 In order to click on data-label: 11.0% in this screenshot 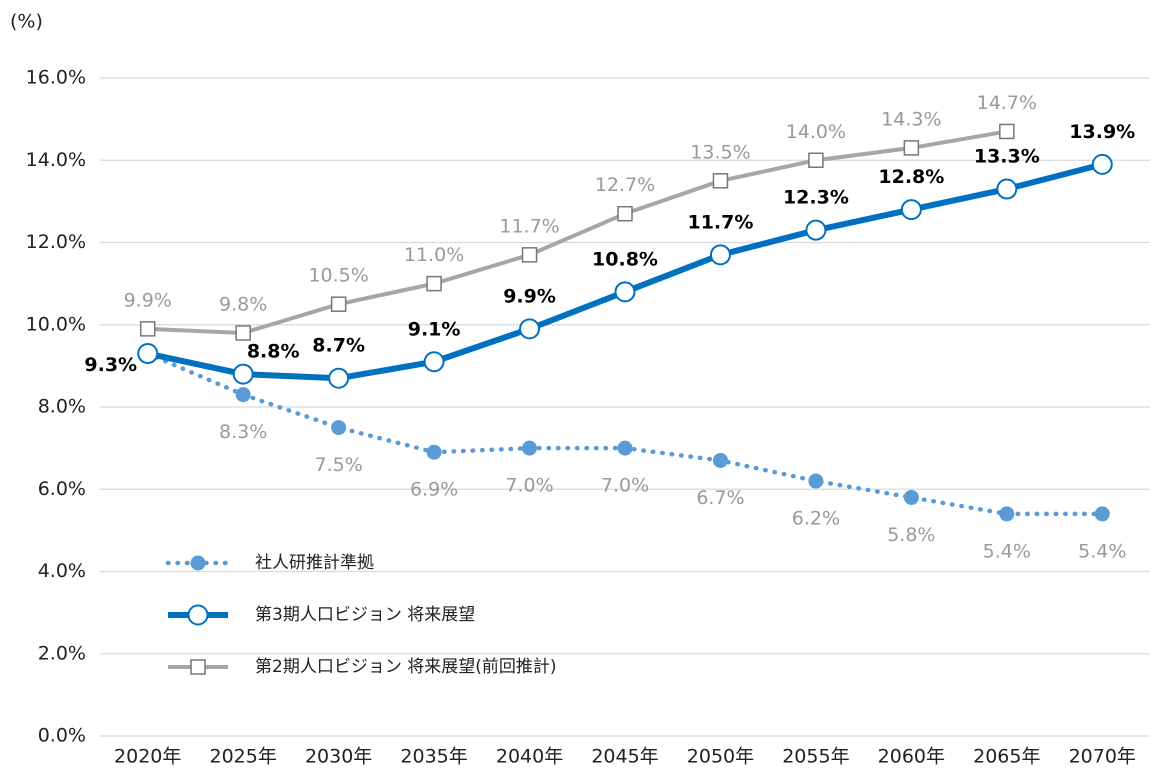, I will do `click(434, 255)`.